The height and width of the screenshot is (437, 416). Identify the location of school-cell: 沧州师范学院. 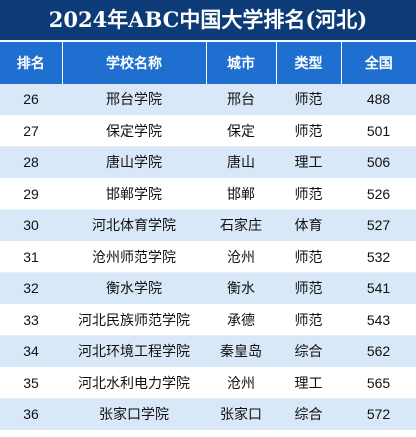
(134, 257).